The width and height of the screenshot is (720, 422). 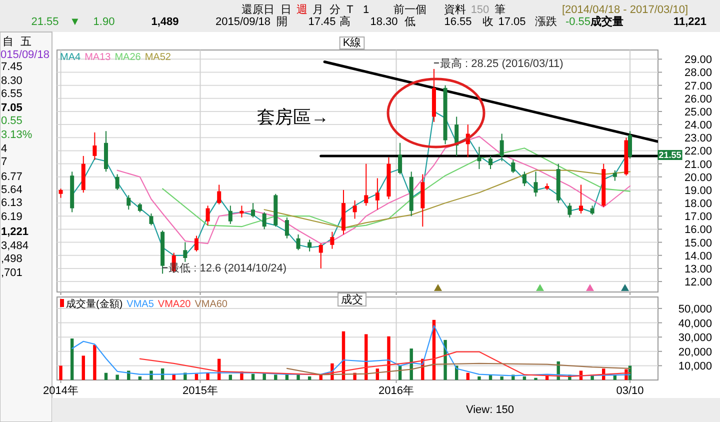 I want to click on text: 150, so click(x=480, y=10).